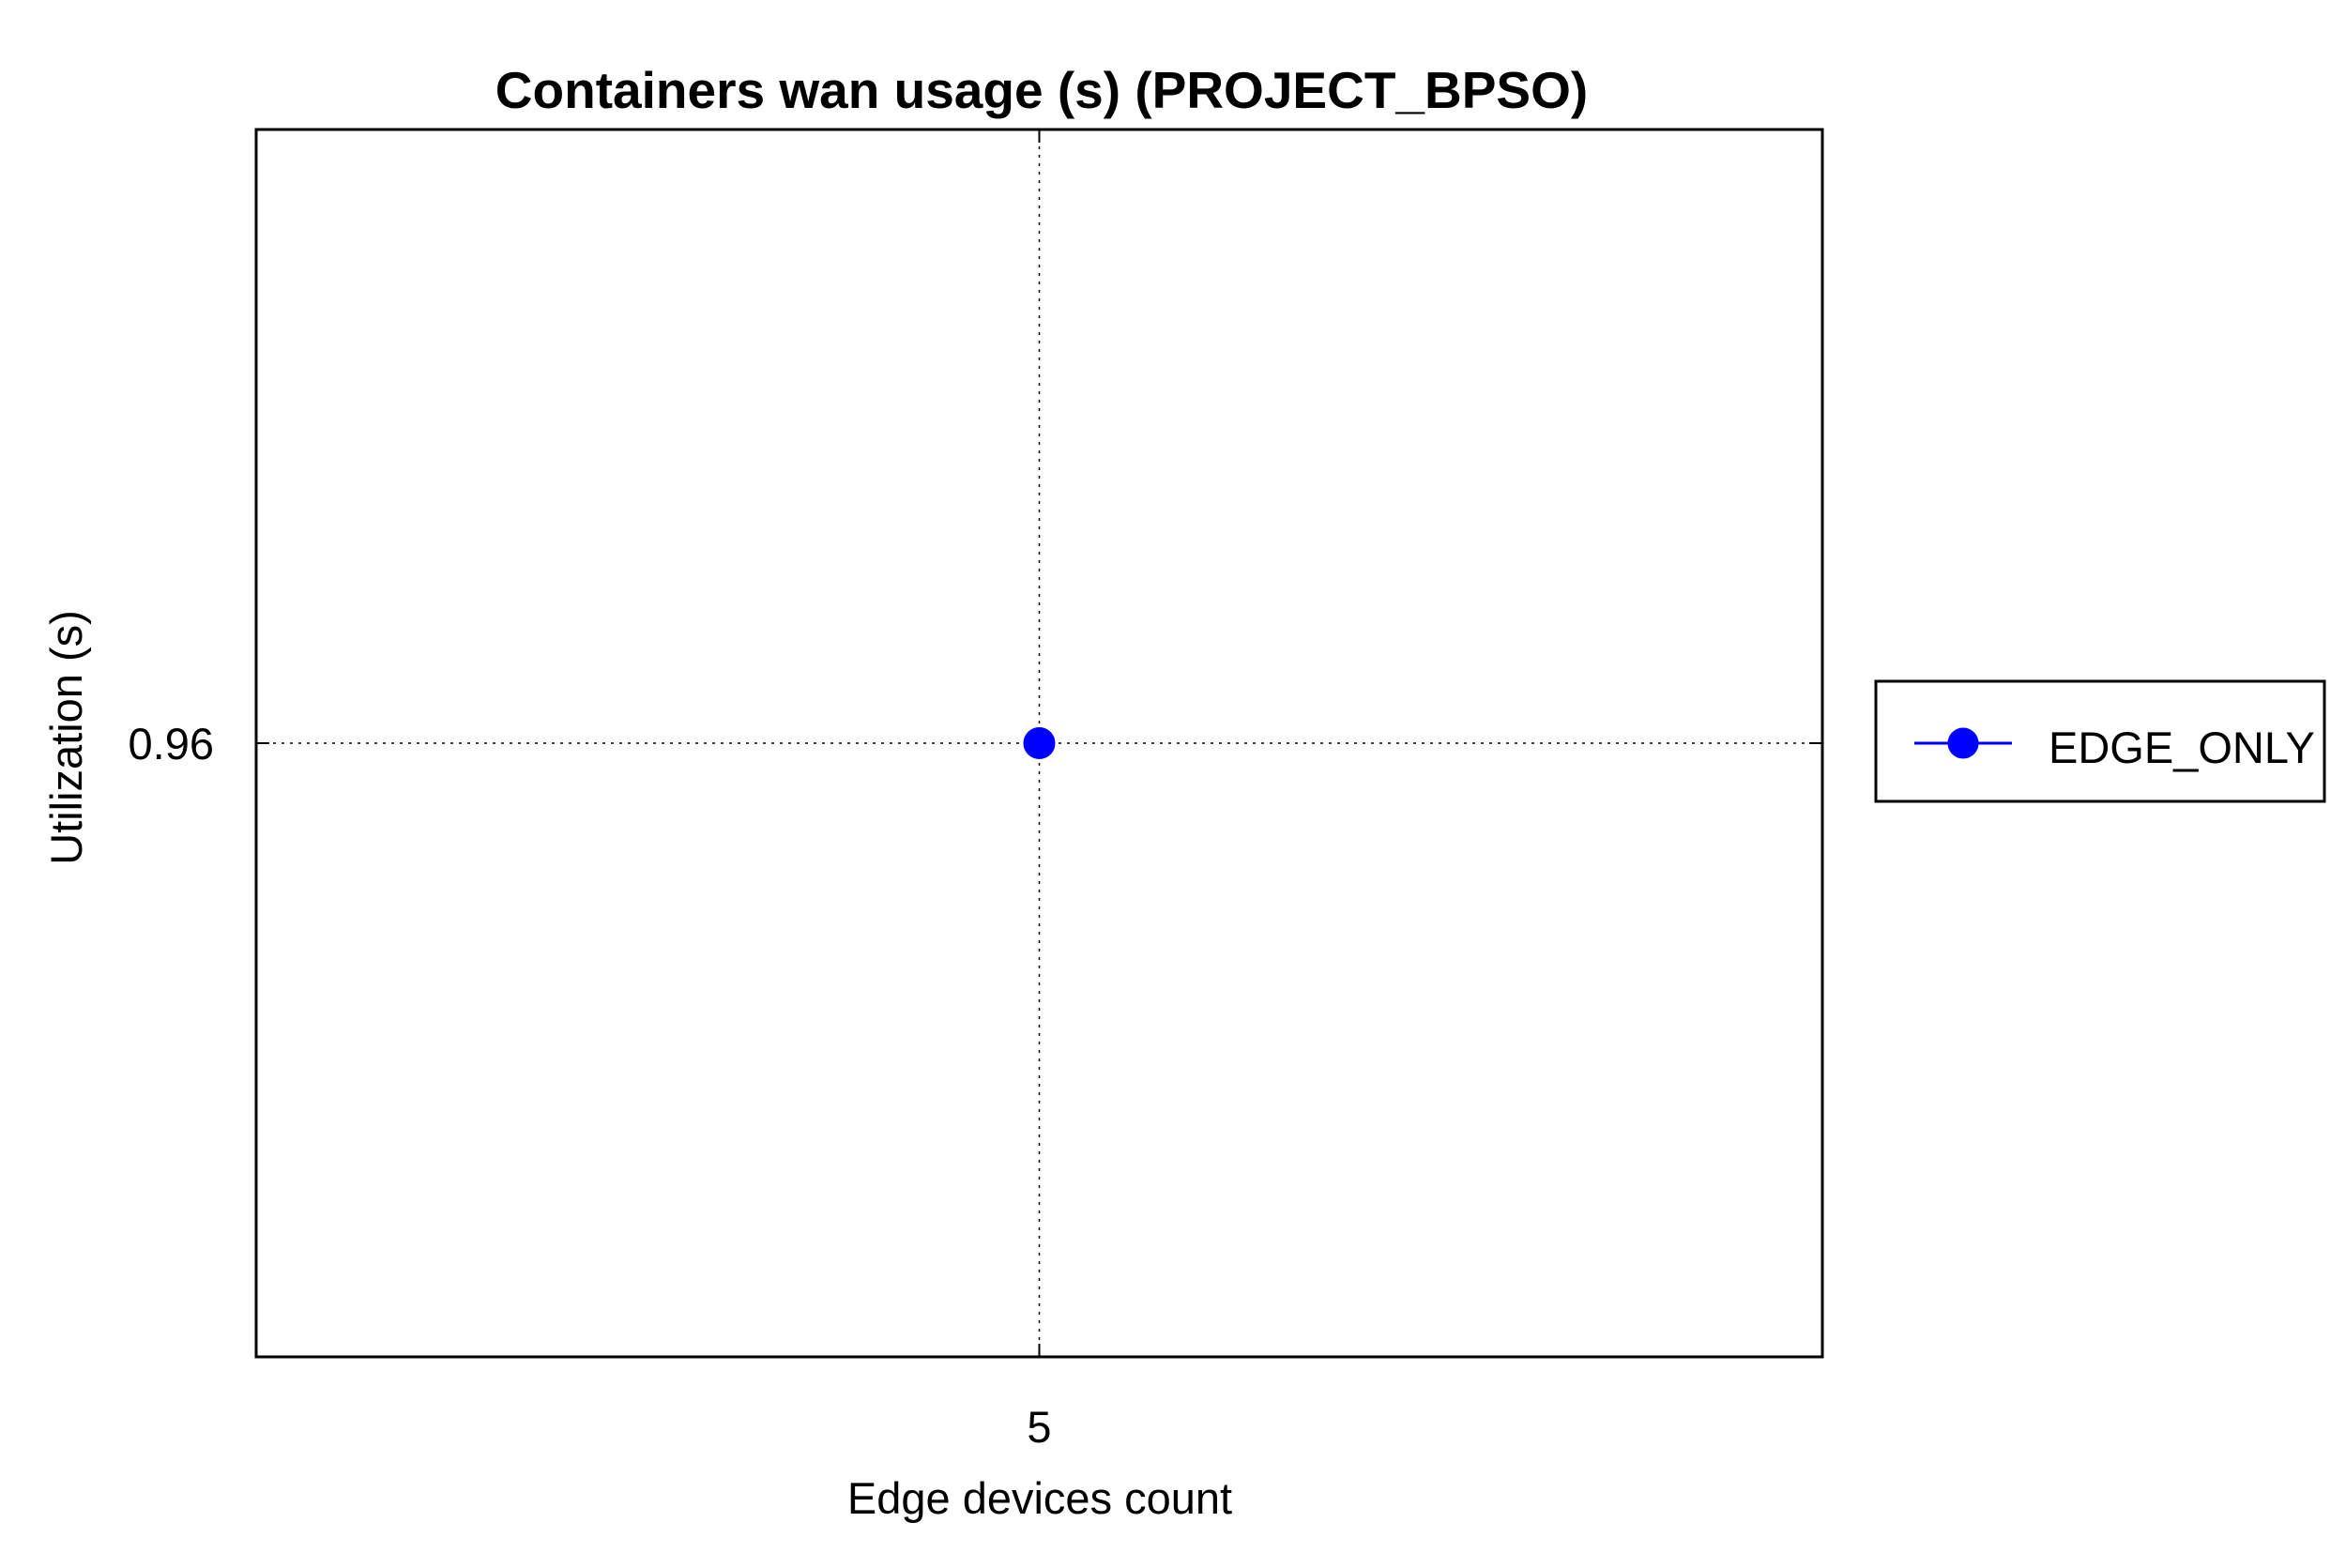  I want to click on y-tick-label: 0.96, so click(172, 744).